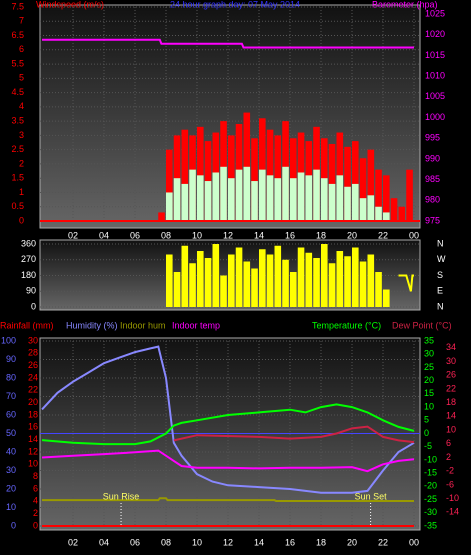 This screenshot has width=471, height=555. Describe the element at coordinates (432, 220) in the screenshot. I see `y2-tick-label: 975` at that location.